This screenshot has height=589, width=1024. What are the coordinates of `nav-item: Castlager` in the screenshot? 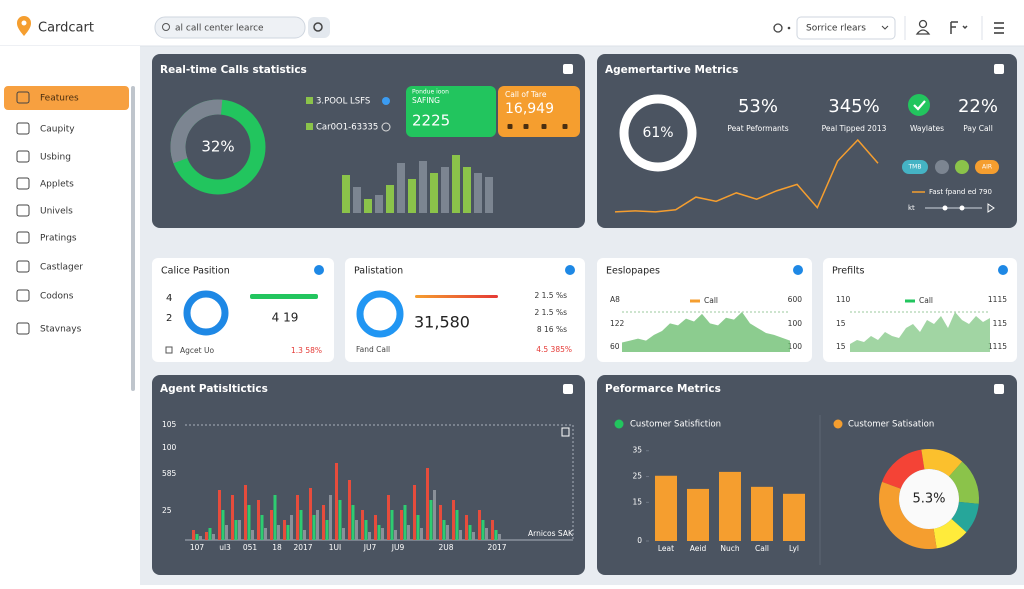 It's located at (61, 268).